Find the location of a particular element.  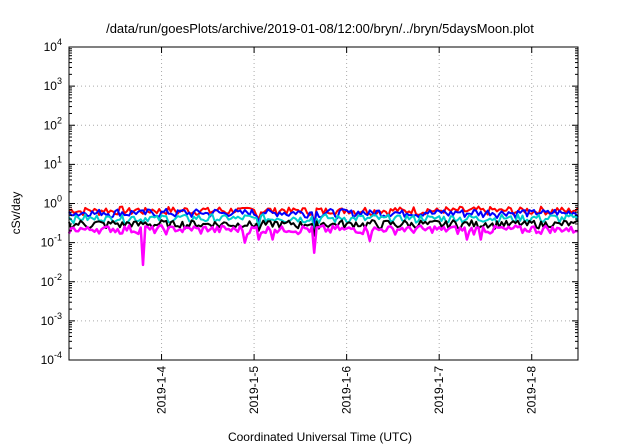

y-tick-label: 10⁻² is located at coordinates (51, 280).